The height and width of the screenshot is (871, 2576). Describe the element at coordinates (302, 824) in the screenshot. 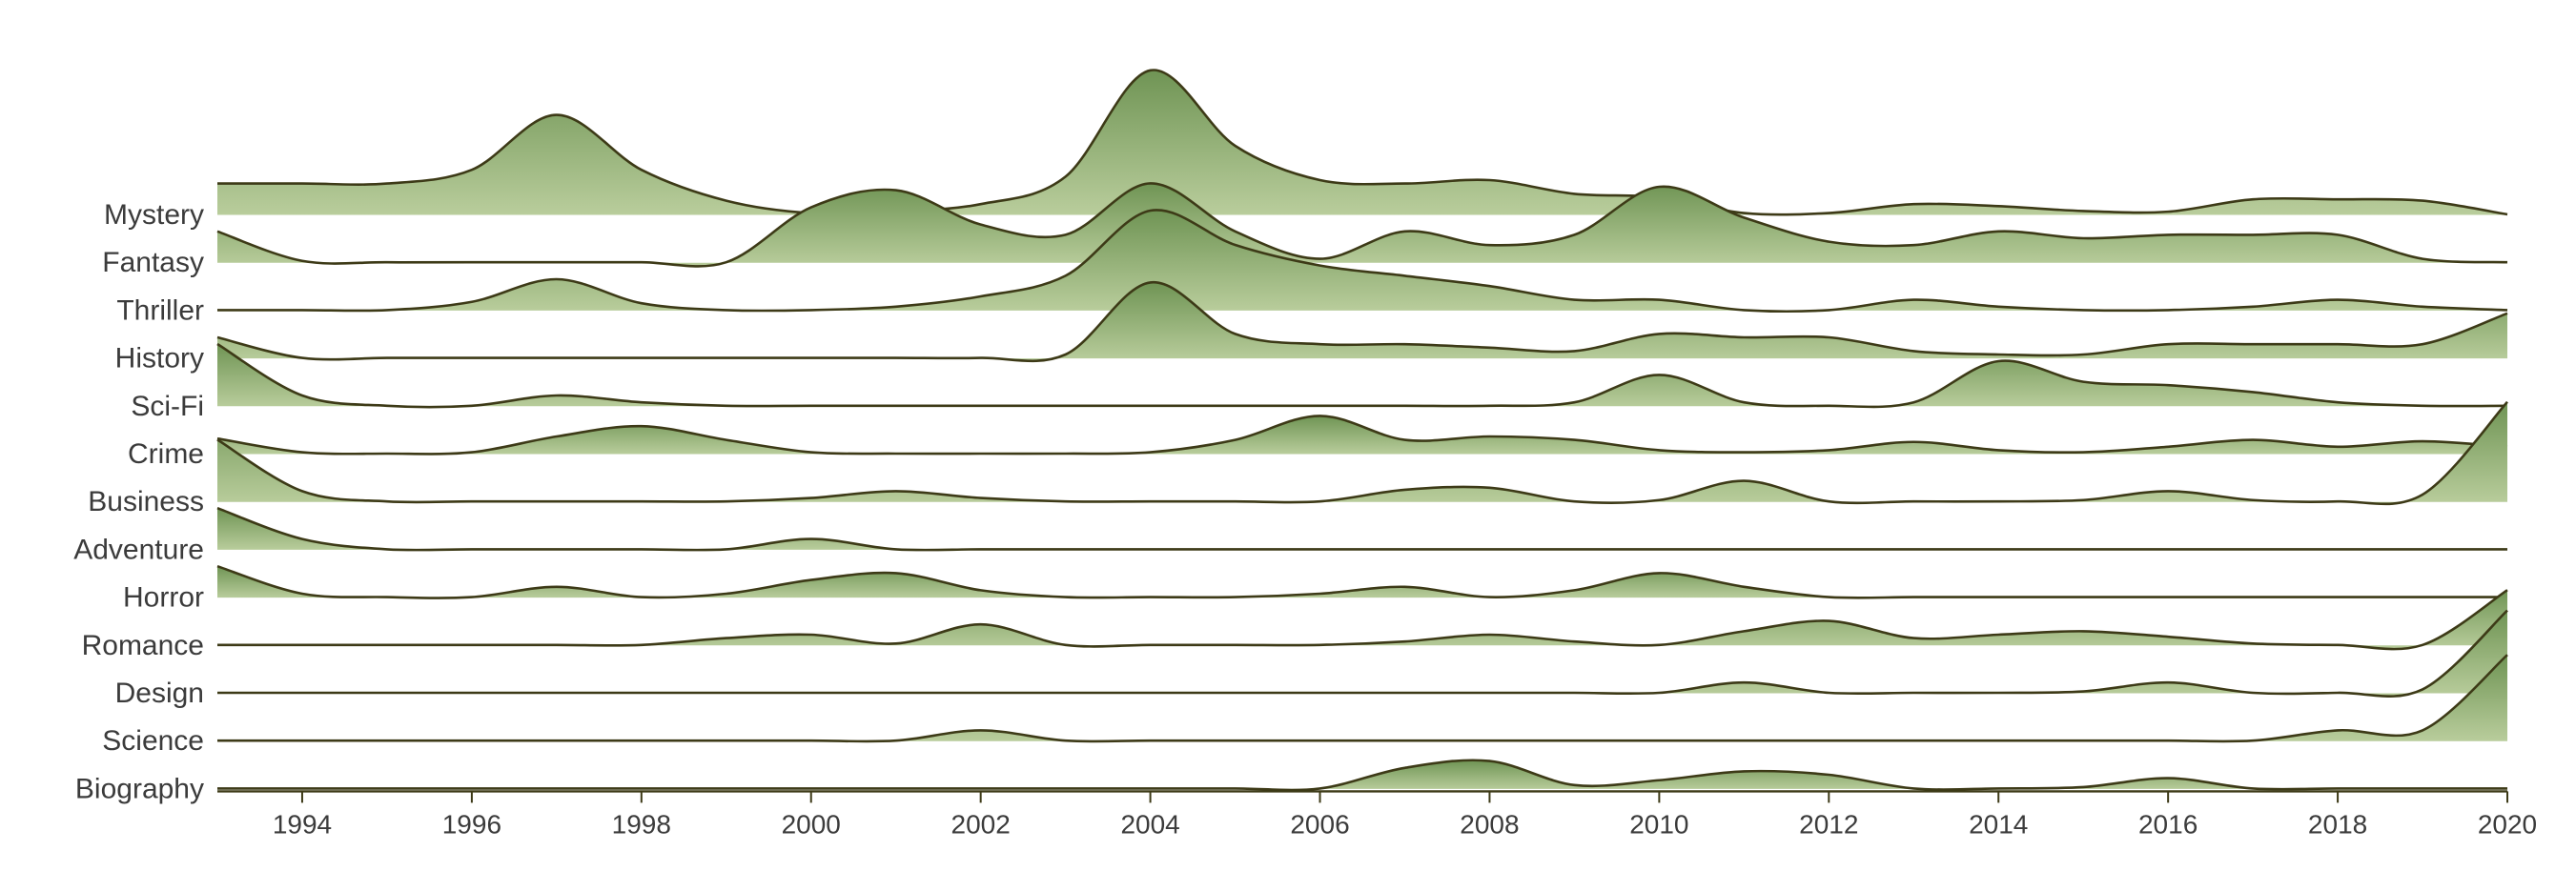

I see `x-tick-label-1994: 1994` at that location.